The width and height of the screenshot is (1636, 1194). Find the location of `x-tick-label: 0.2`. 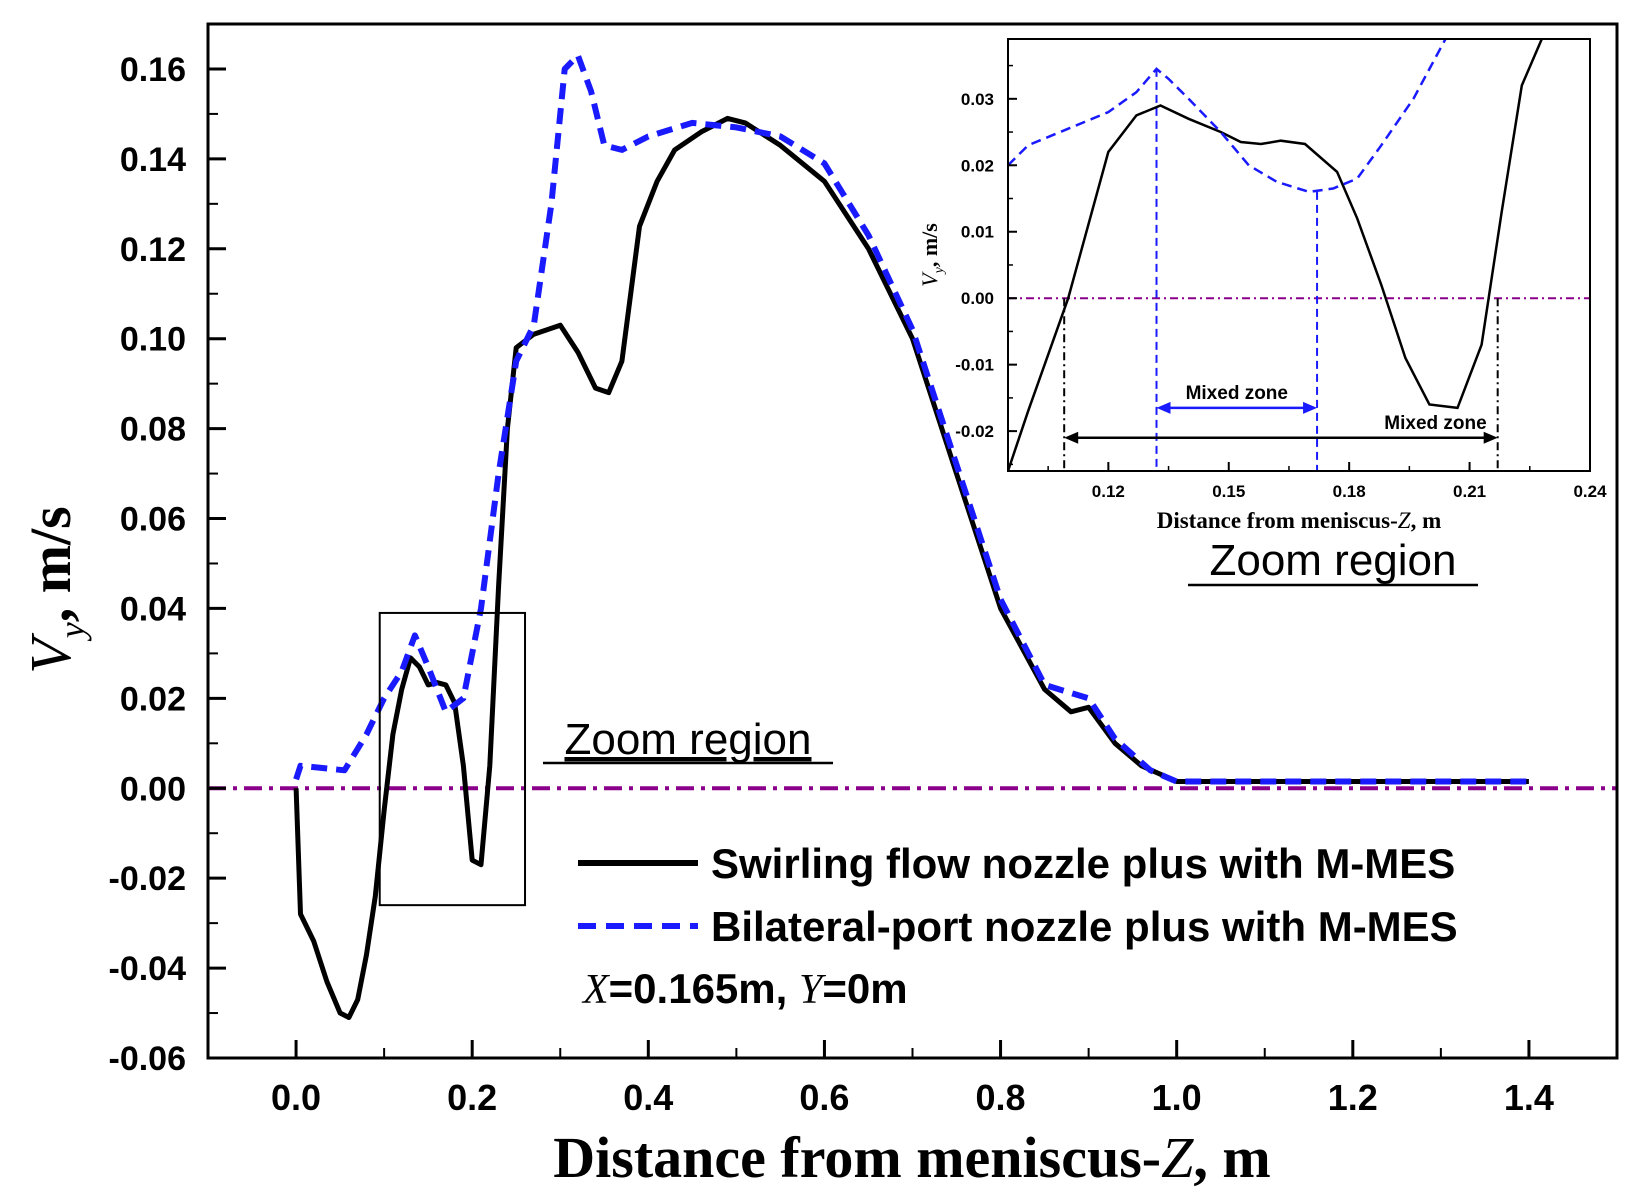

x-tick-label: 0.2 is located at coordinates (472, 1097).